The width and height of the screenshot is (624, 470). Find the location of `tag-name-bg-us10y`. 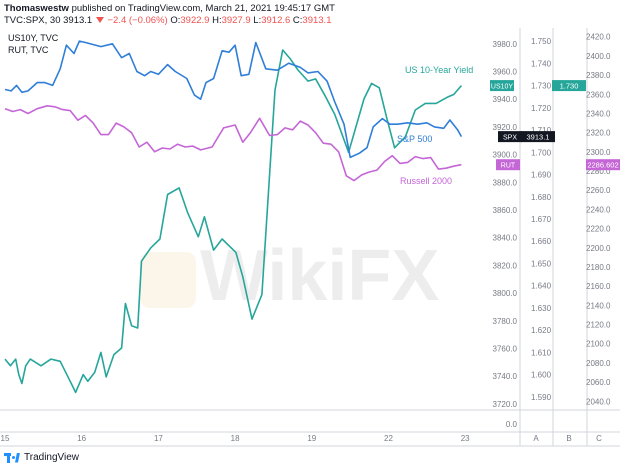

tag-name-bg-us10y is located at coordinates (502, 86).